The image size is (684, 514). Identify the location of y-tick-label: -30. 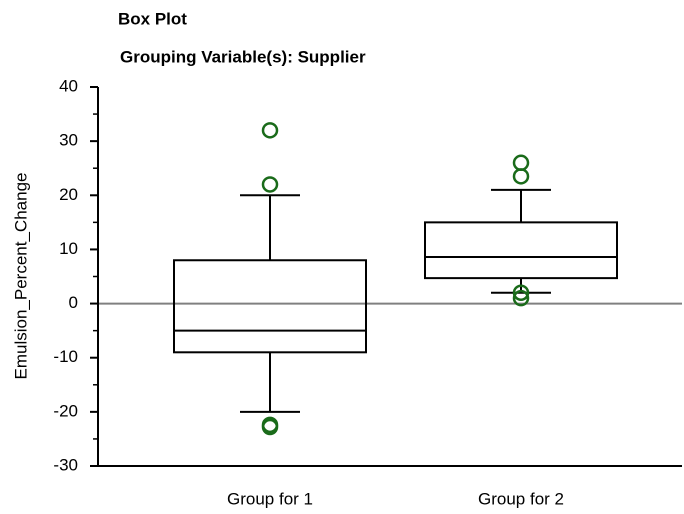
(65, 464).